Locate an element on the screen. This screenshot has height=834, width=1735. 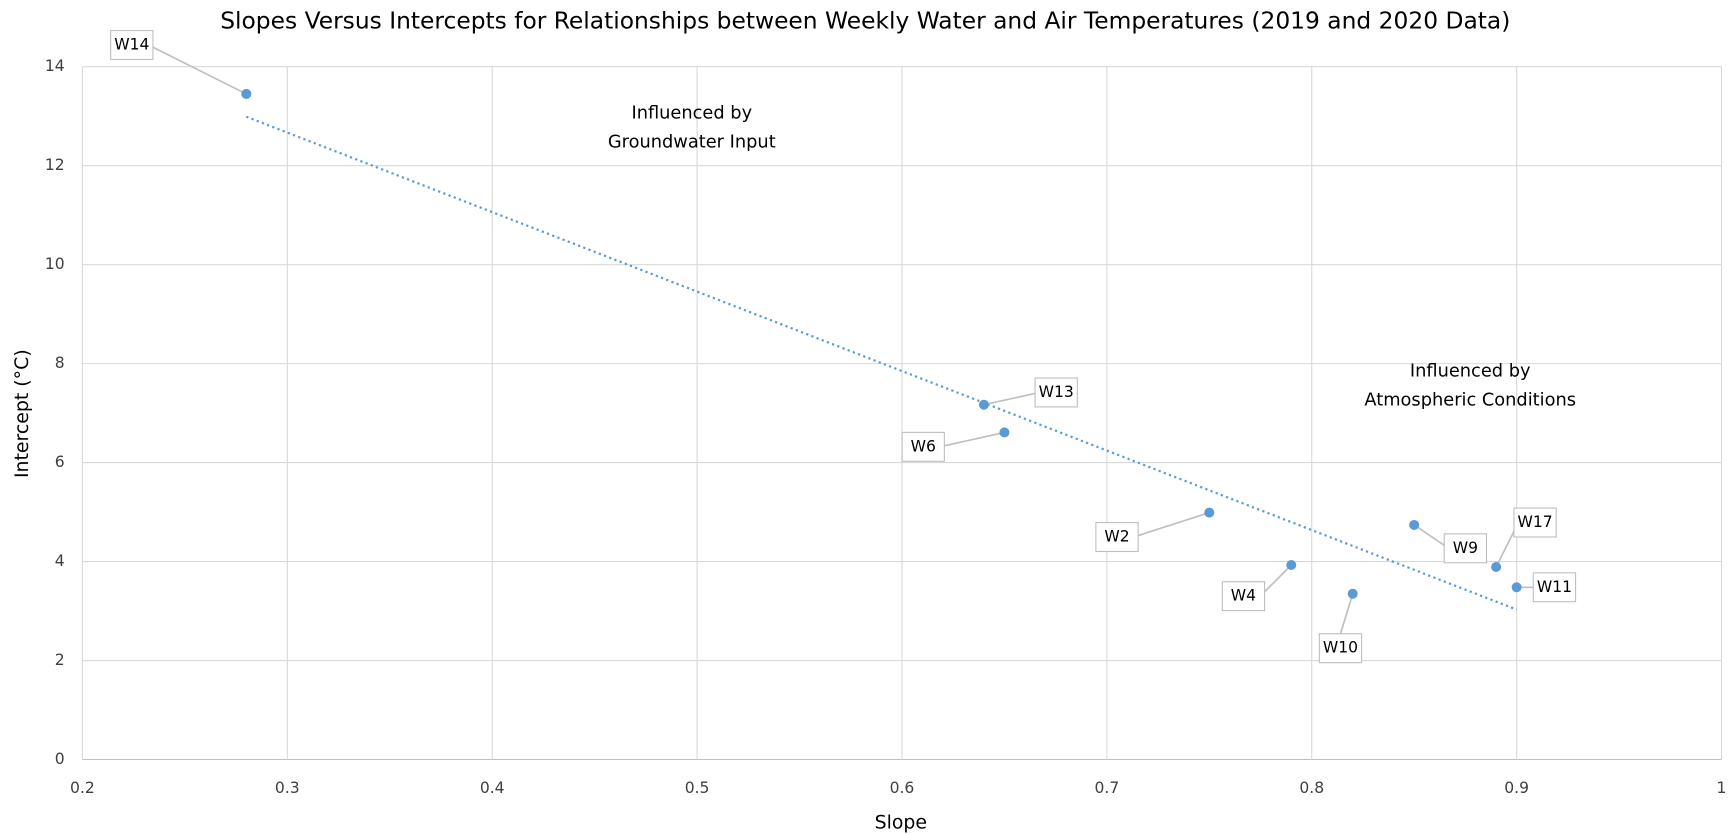
y-axis-title: Intercept (°C) is located at coordinates (22, 413).